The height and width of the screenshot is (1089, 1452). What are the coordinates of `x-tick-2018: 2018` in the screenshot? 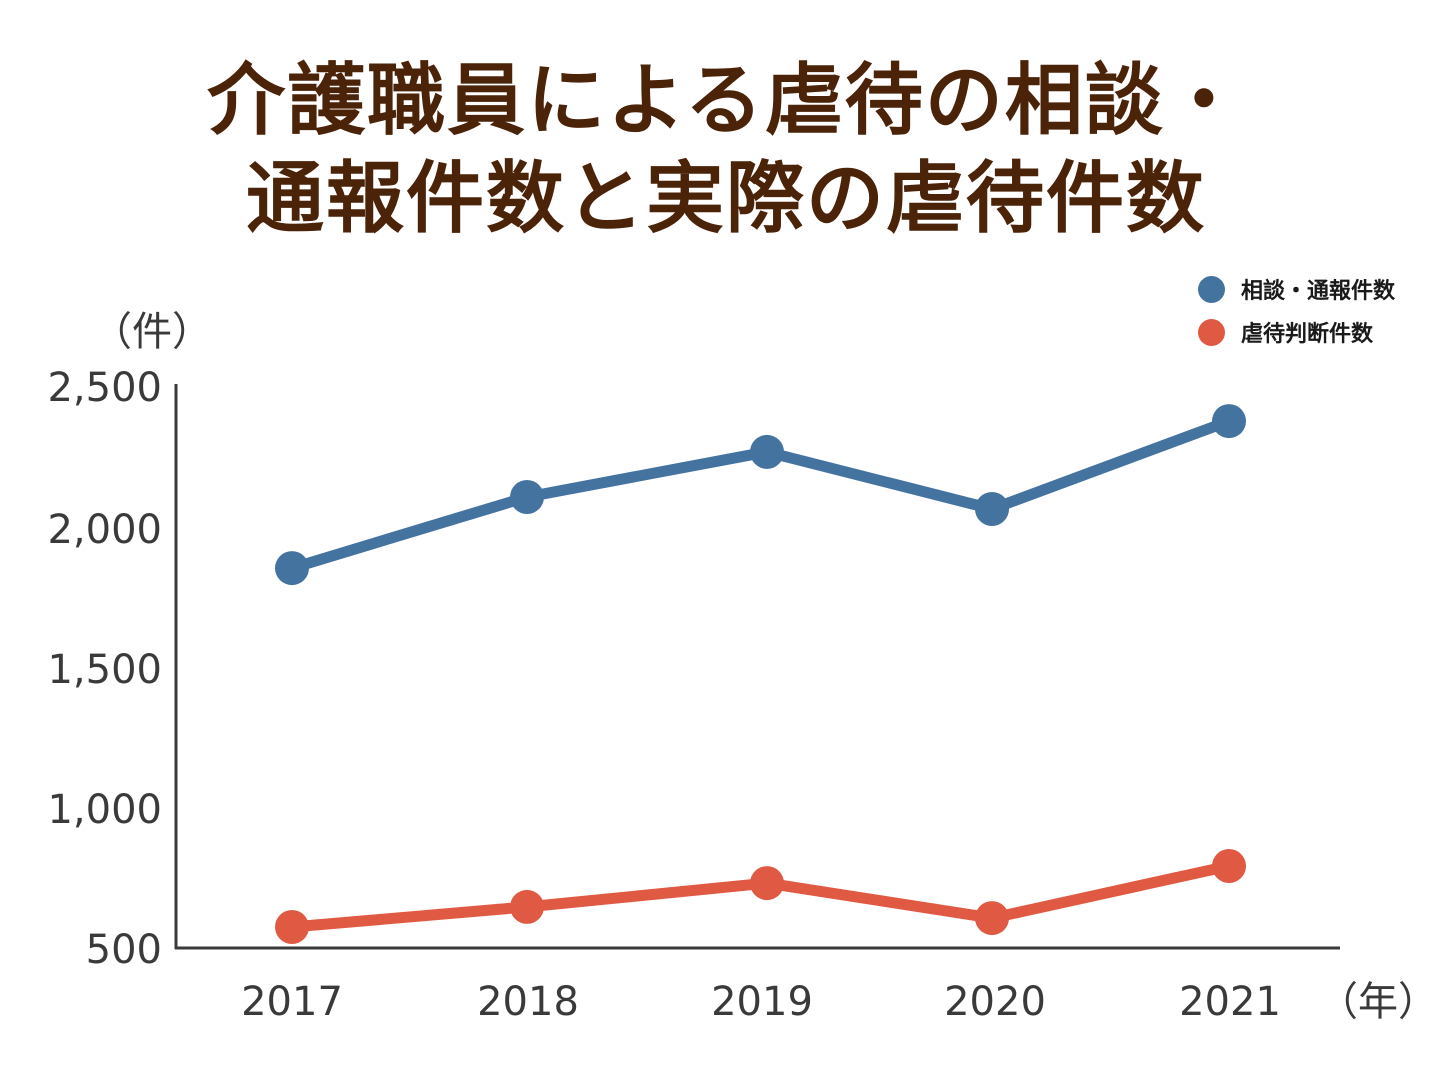 It's located at (528, 1002).